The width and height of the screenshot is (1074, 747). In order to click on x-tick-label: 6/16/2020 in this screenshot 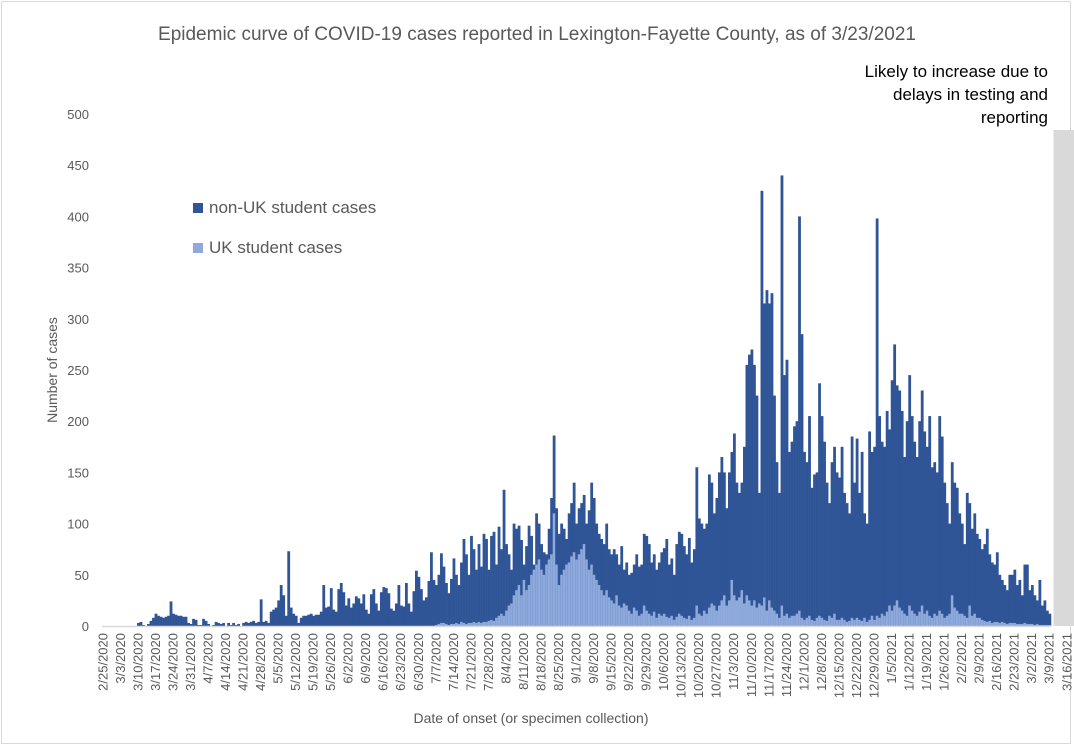, I will do `click(383, 662)`.